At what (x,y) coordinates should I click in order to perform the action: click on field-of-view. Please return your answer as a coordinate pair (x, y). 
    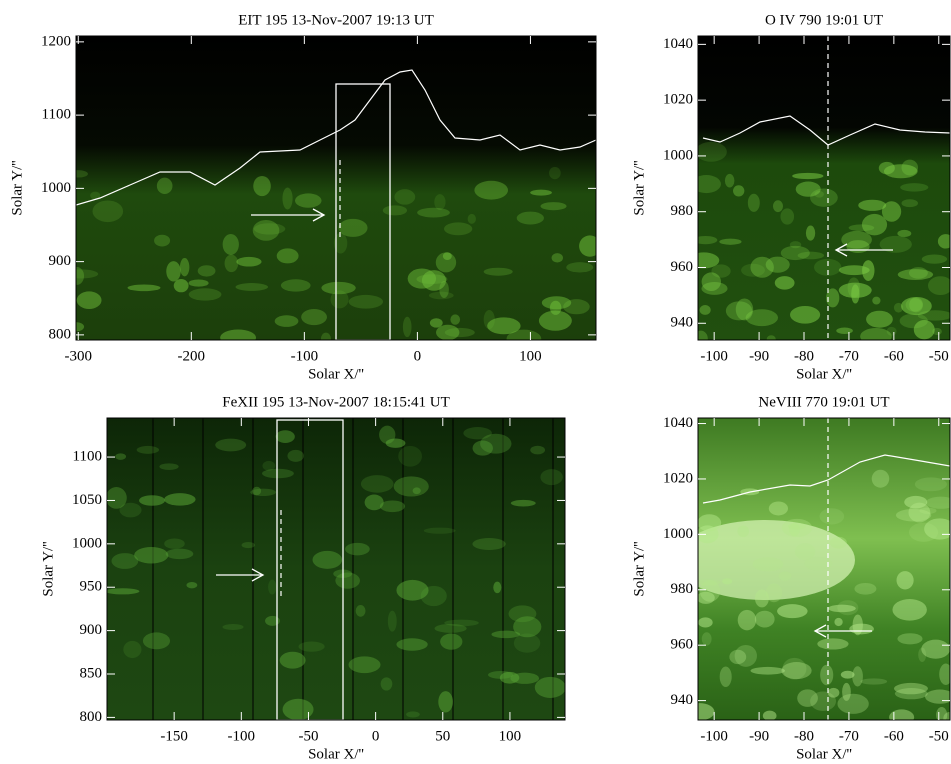
    Looking at the image, I should click on (363, 211).